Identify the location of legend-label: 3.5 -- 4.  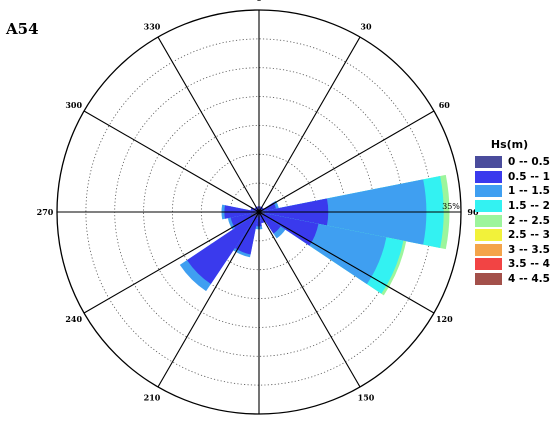
(529, 264).